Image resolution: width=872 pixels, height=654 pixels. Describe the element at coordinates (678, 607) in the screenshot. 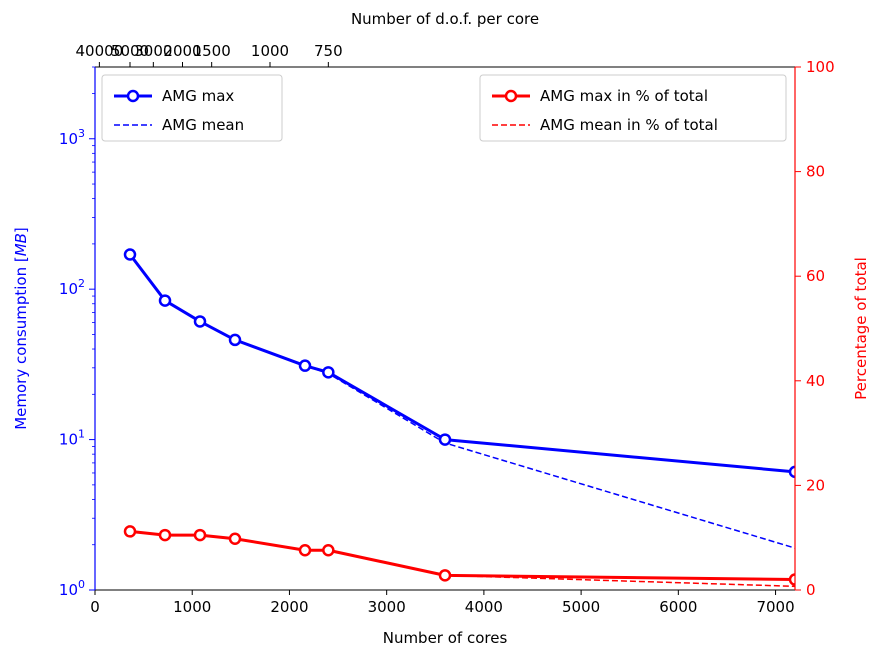

I see `x-tick-label: 6000` at that location.